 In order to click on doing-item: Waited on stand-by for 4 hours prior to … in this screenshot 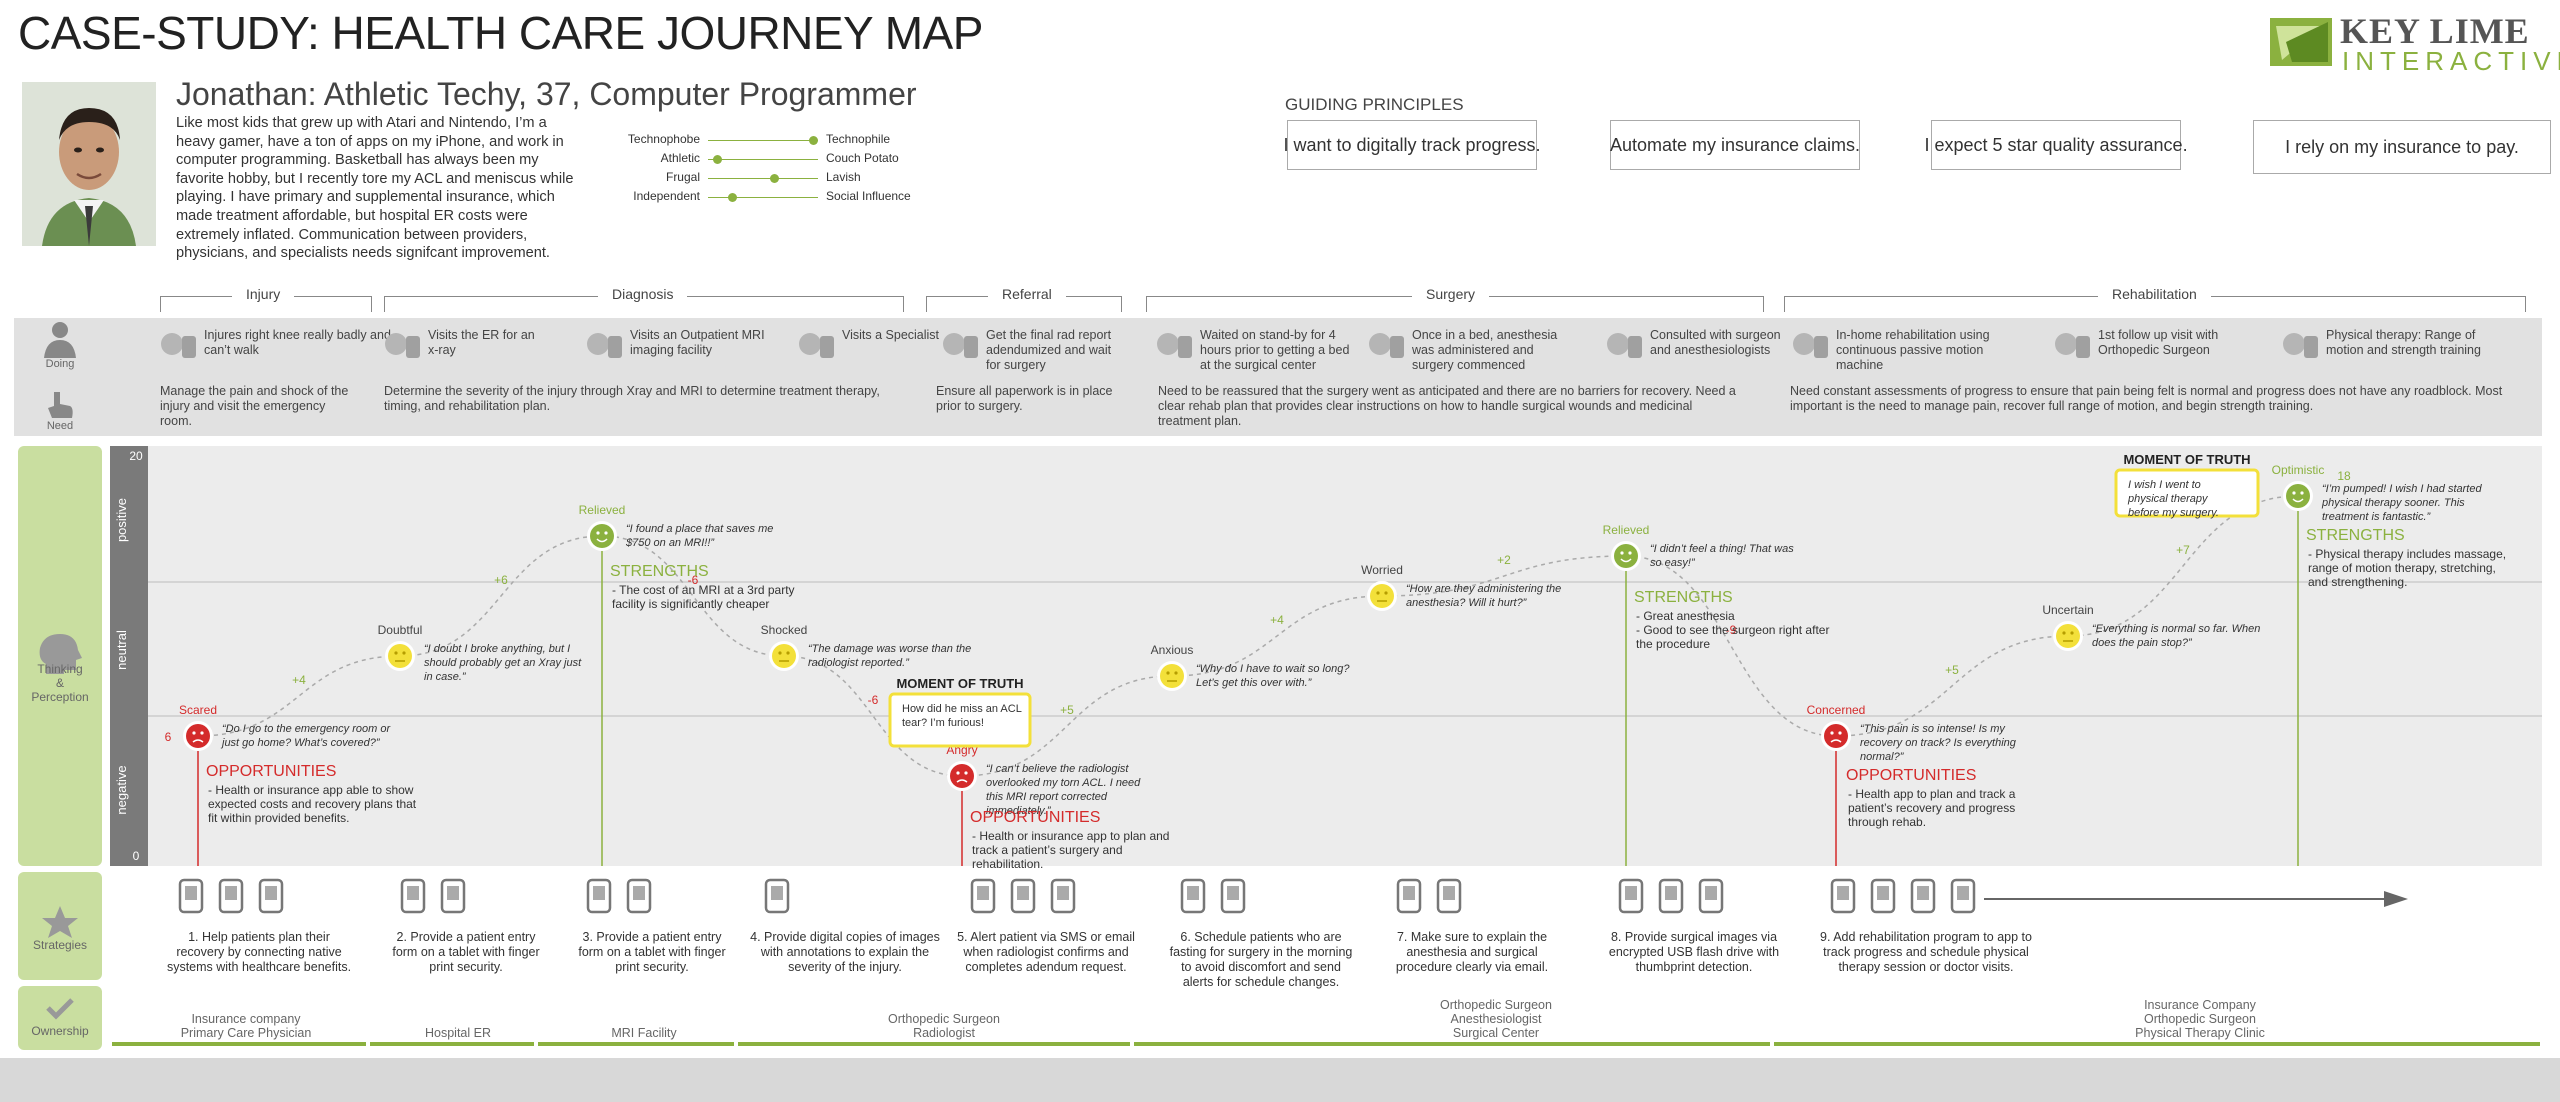, I will do `click(1260, 349)`.